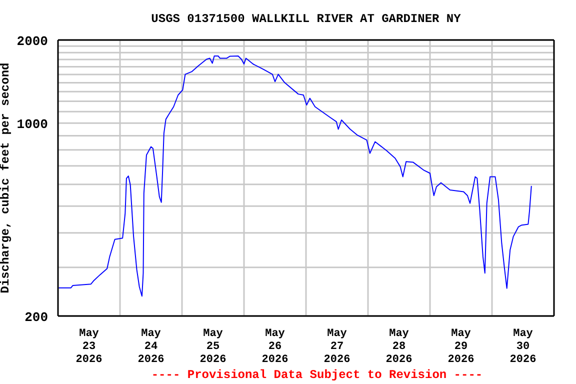  Describe the element at coordinates (275, 347) in the screenshot. I see `x-tick-label: May 26 2026` at that location.